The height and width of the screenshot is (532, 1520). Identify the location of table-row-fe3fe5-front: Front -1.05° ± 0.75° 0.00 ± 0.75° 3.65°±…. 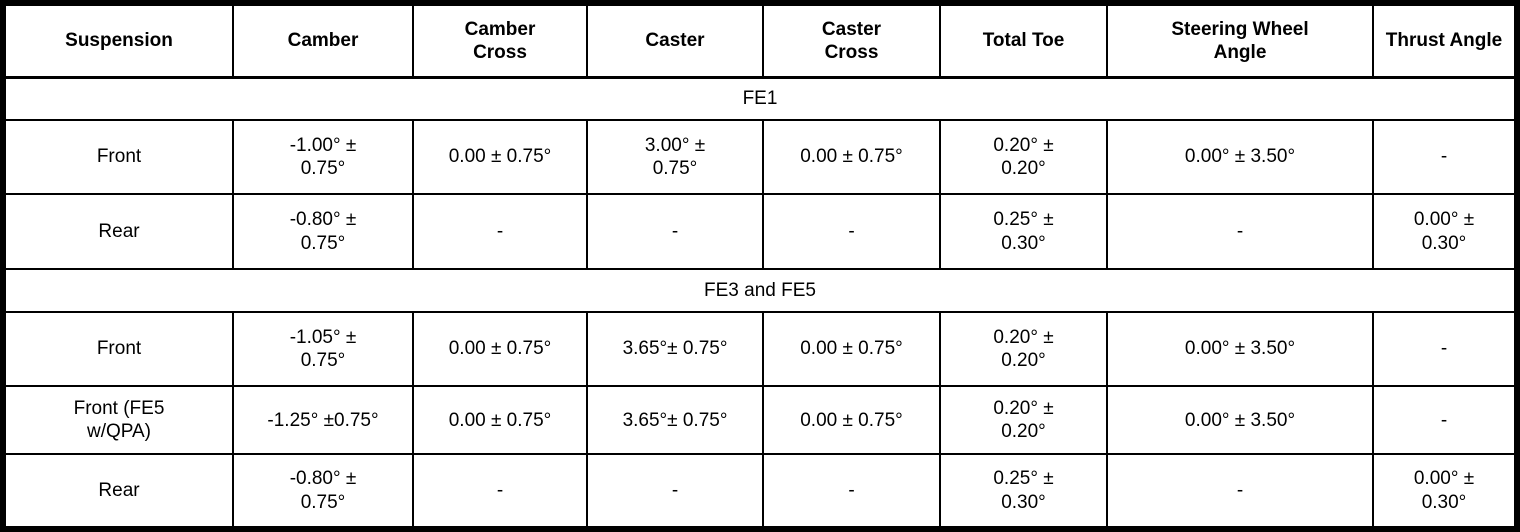
(760, 349).